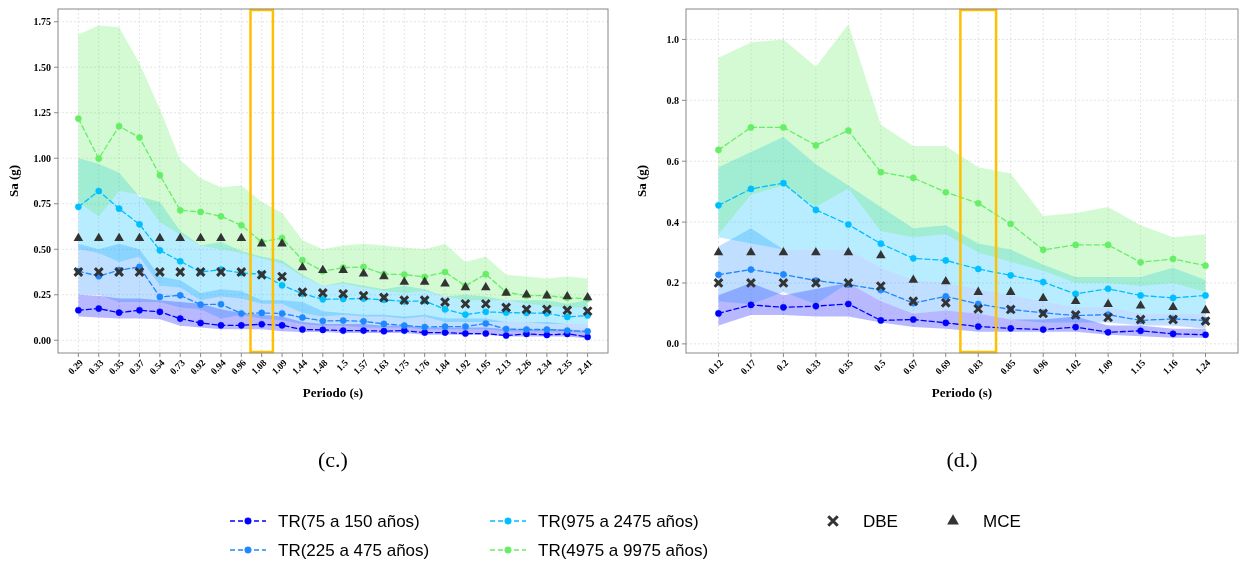  I want to click on x-tick-label: 1.24, so click(1203, 367).